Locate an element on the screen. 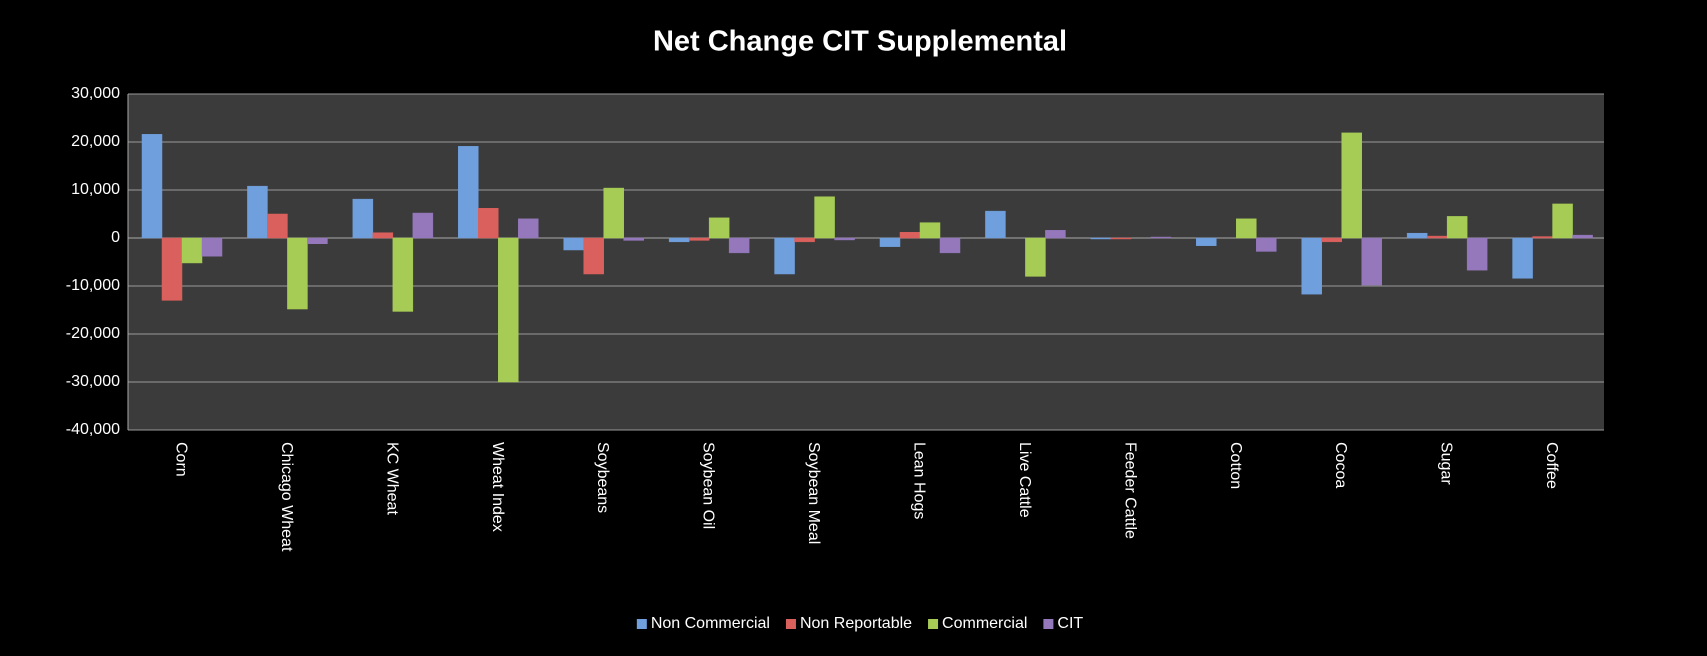 Image resolution: width=1707 pixels, height=656 pixels. x-tick-label: Sugar is located at coordinates (1446, 463).